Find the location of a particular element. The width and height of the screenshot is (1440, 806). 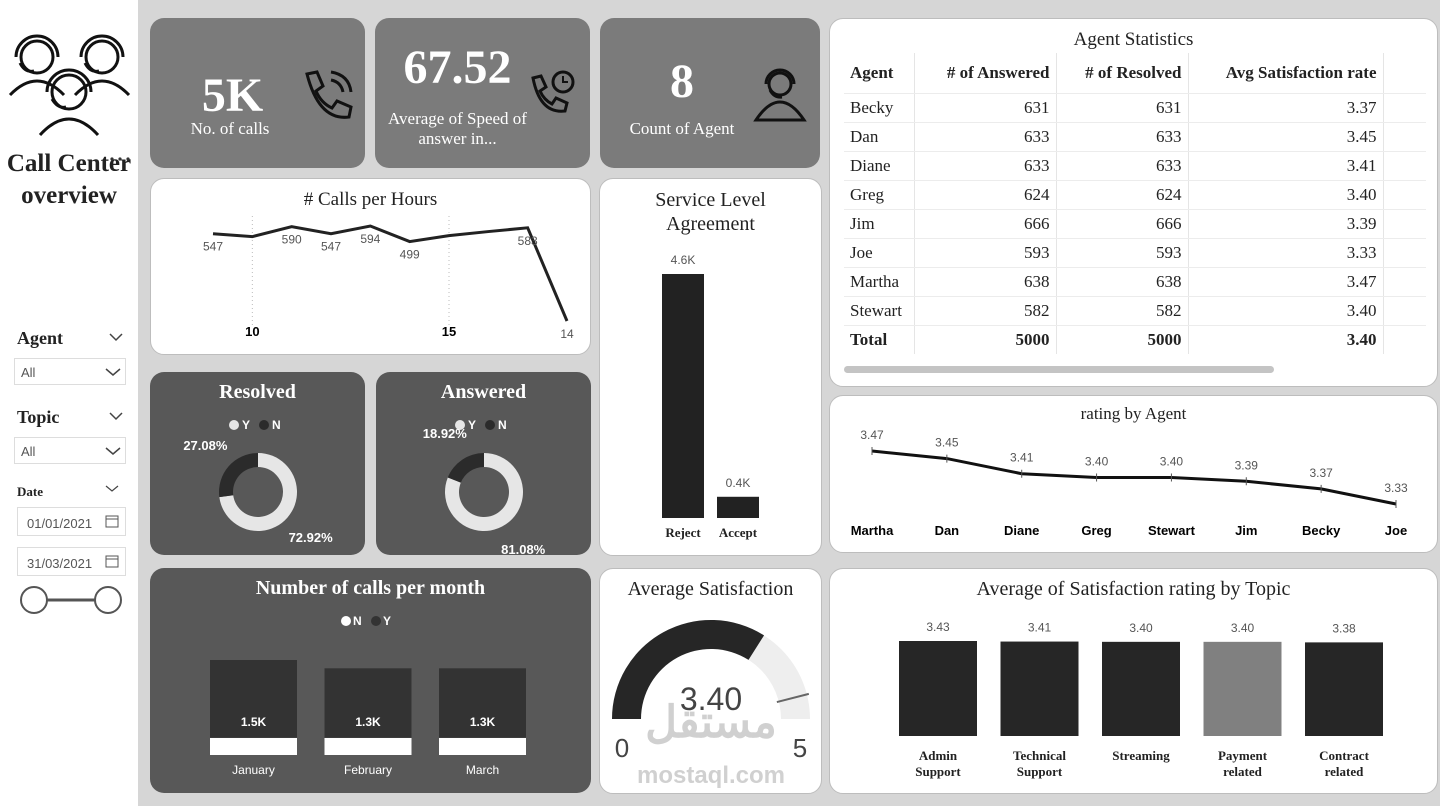

card-title: Number of calls per month is located at coordinates (370, 588).